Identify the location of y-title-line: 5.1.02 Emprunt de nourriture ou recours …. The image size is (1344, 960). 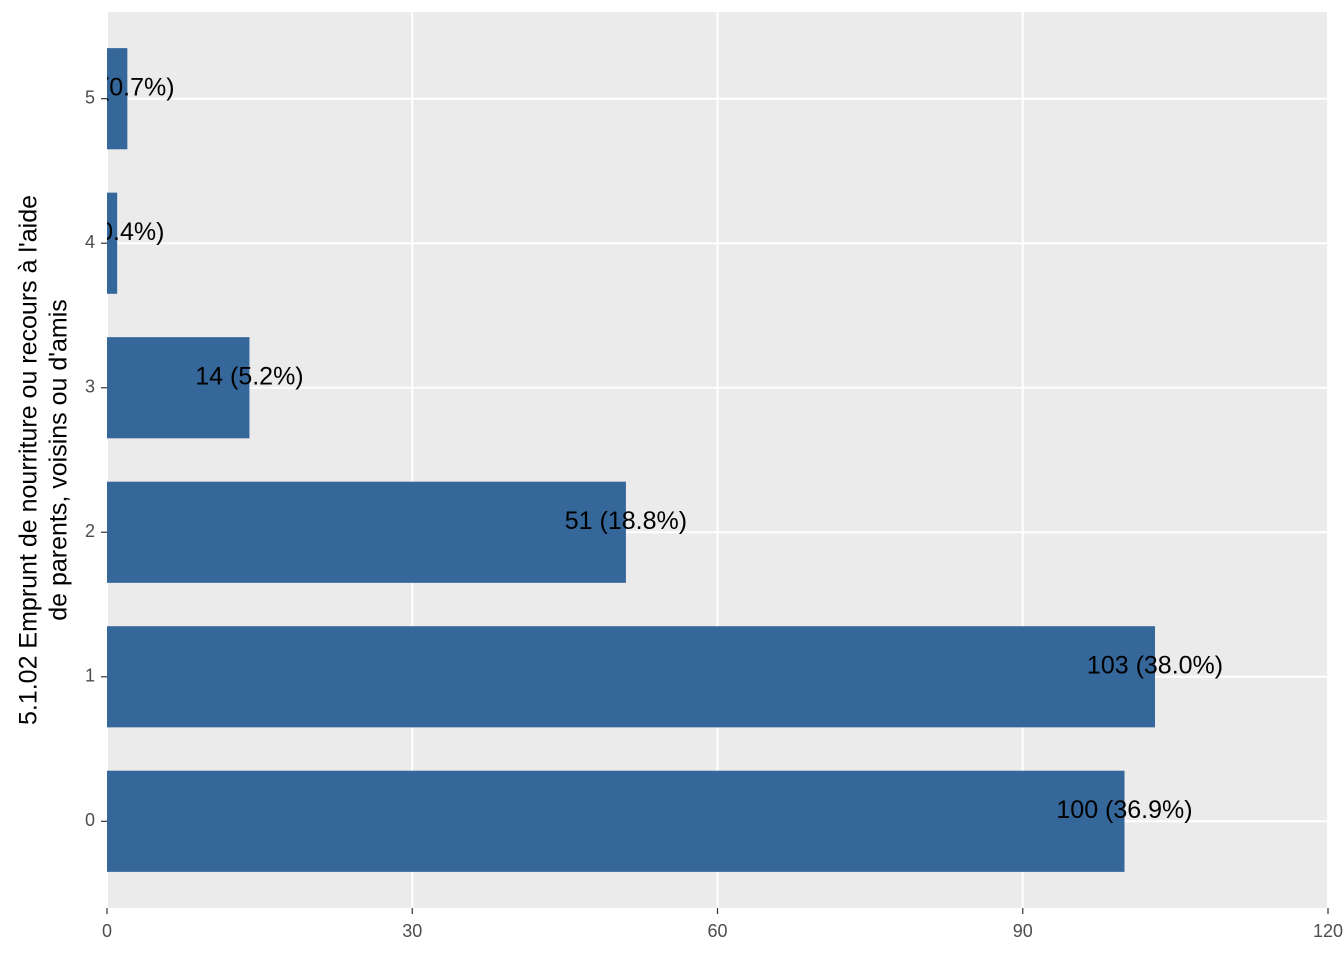
(29, 460).